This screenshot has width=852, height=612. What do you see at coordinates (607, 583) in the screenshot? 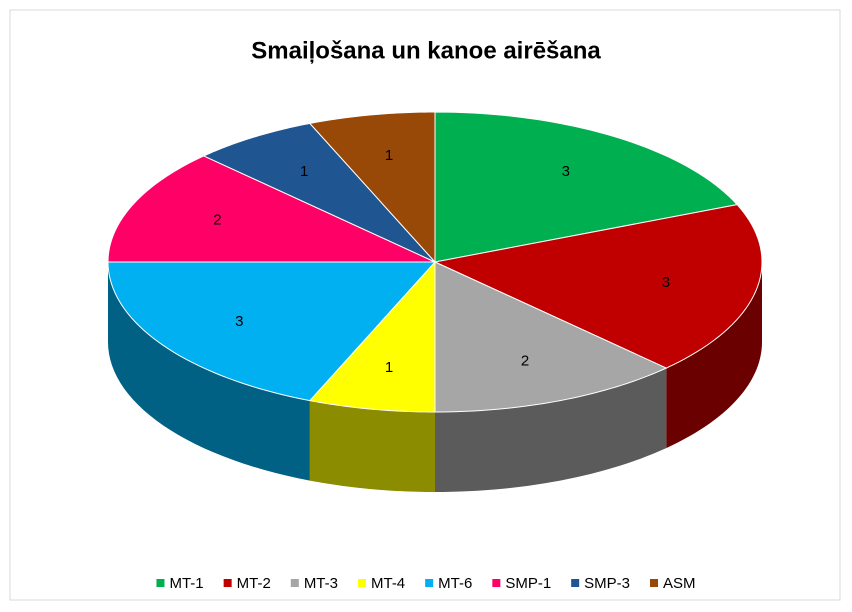
I see `legend-label: SMP-3` at bounding box center [607, 583].